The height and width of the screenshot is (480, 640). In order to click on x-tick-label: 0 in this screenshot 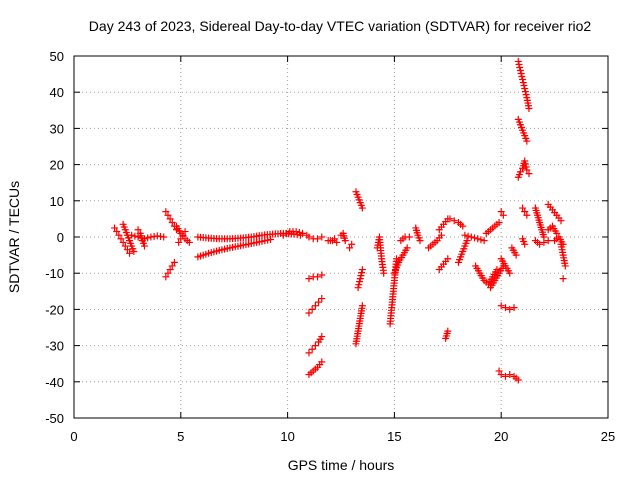, I will do `click(73, 436)`.